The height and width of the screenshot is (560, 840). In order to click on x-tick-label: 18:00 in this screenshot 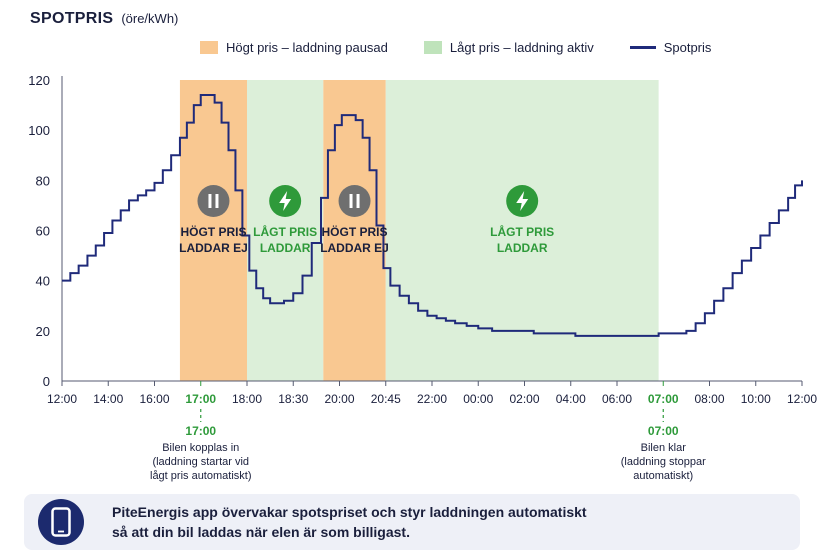, I will do `click(247, 399)`.